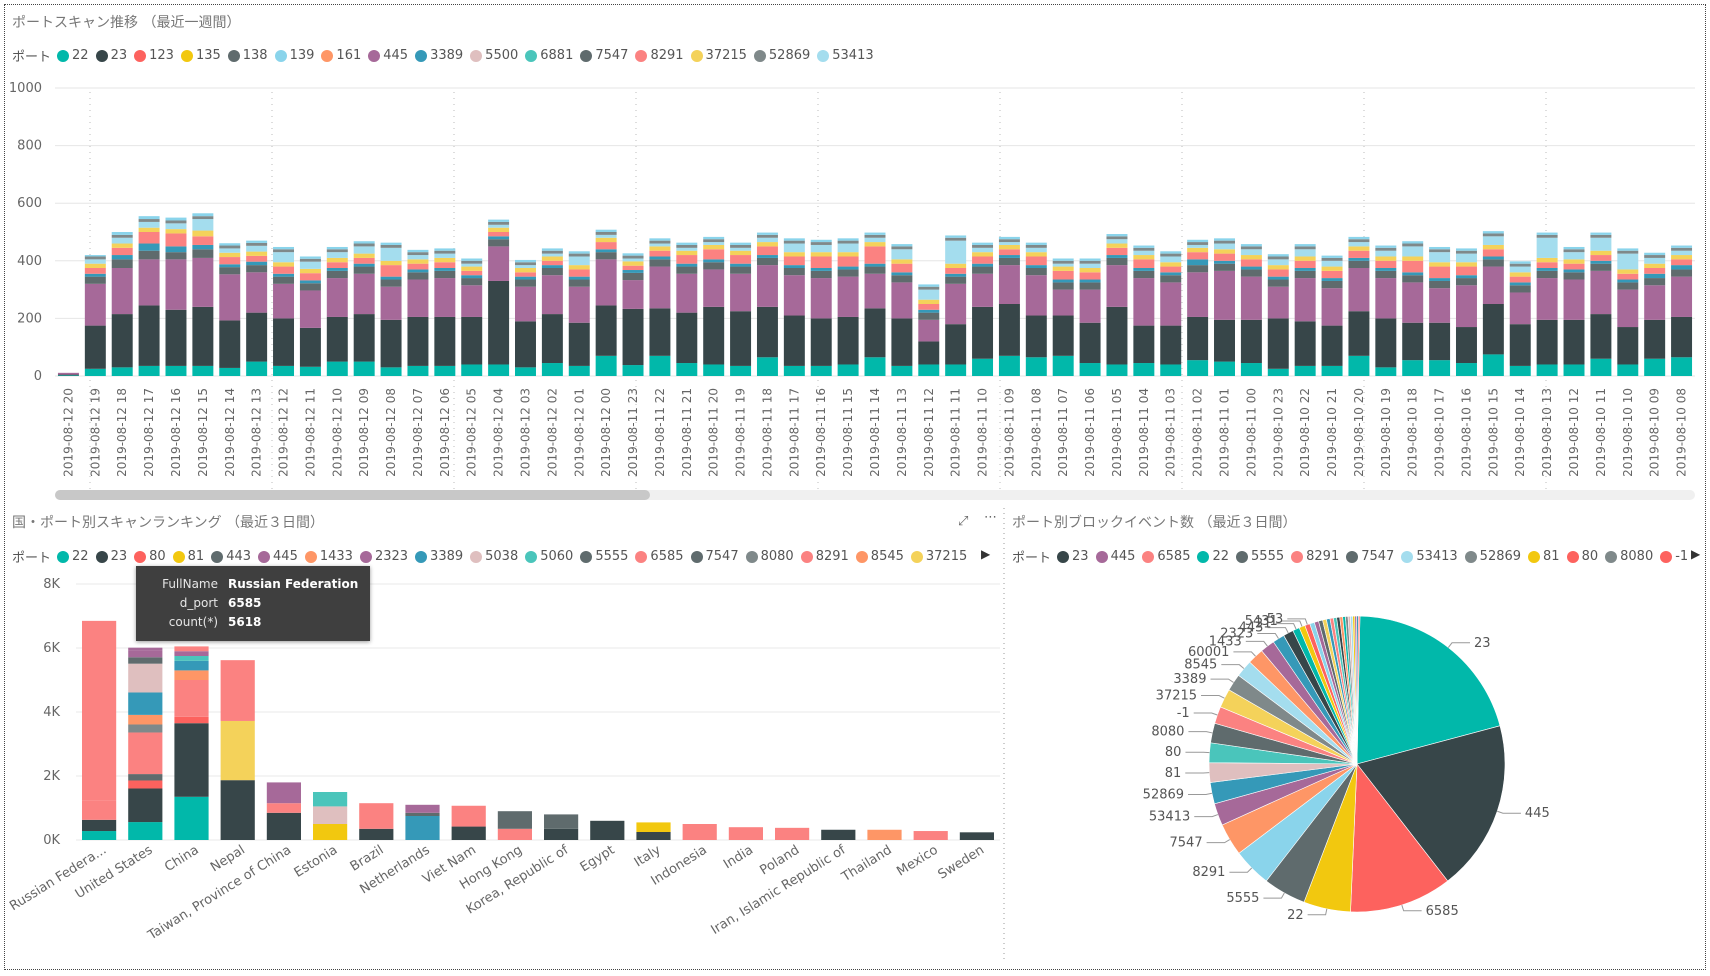 Image resolution: width=1710 pixels, height=976 pixels. Describe the element at coordinates (247, 55) in the screenshot. I see `legend-item-138: 138` at that location.